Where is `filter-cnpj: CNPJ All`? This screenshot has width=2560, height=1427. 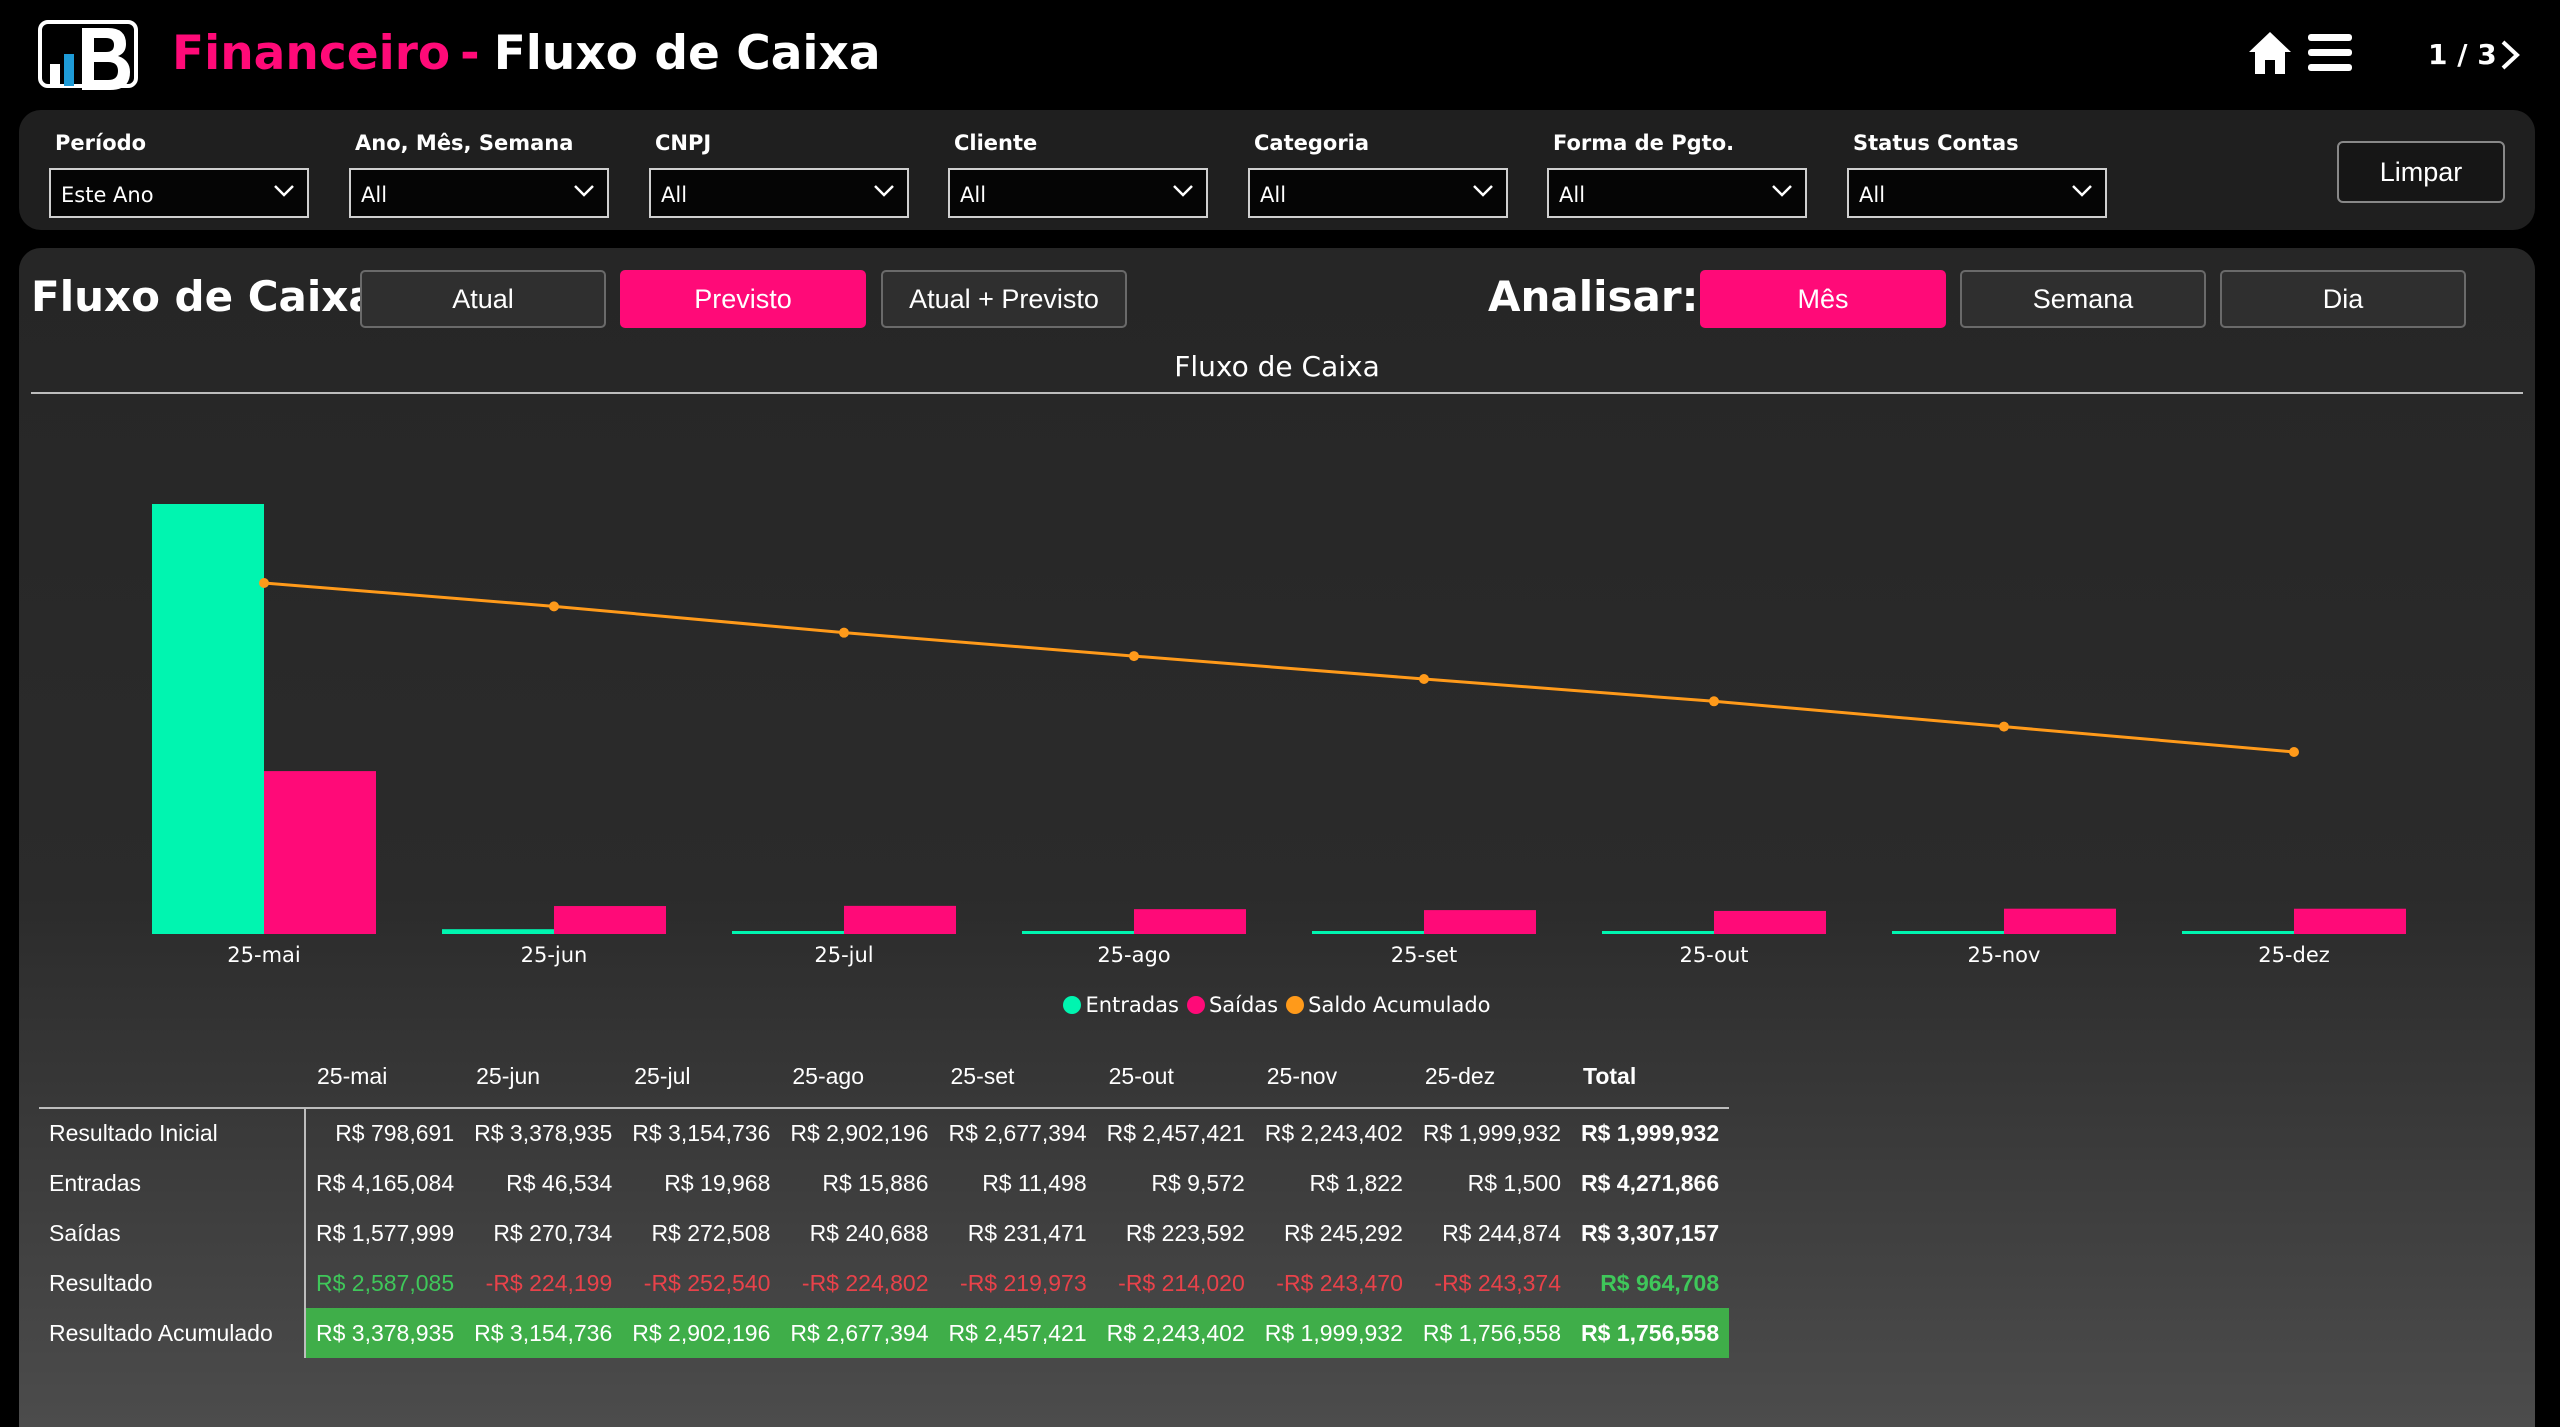 filter-cnpj: CNPJ All is located at coordinates (779, 173).